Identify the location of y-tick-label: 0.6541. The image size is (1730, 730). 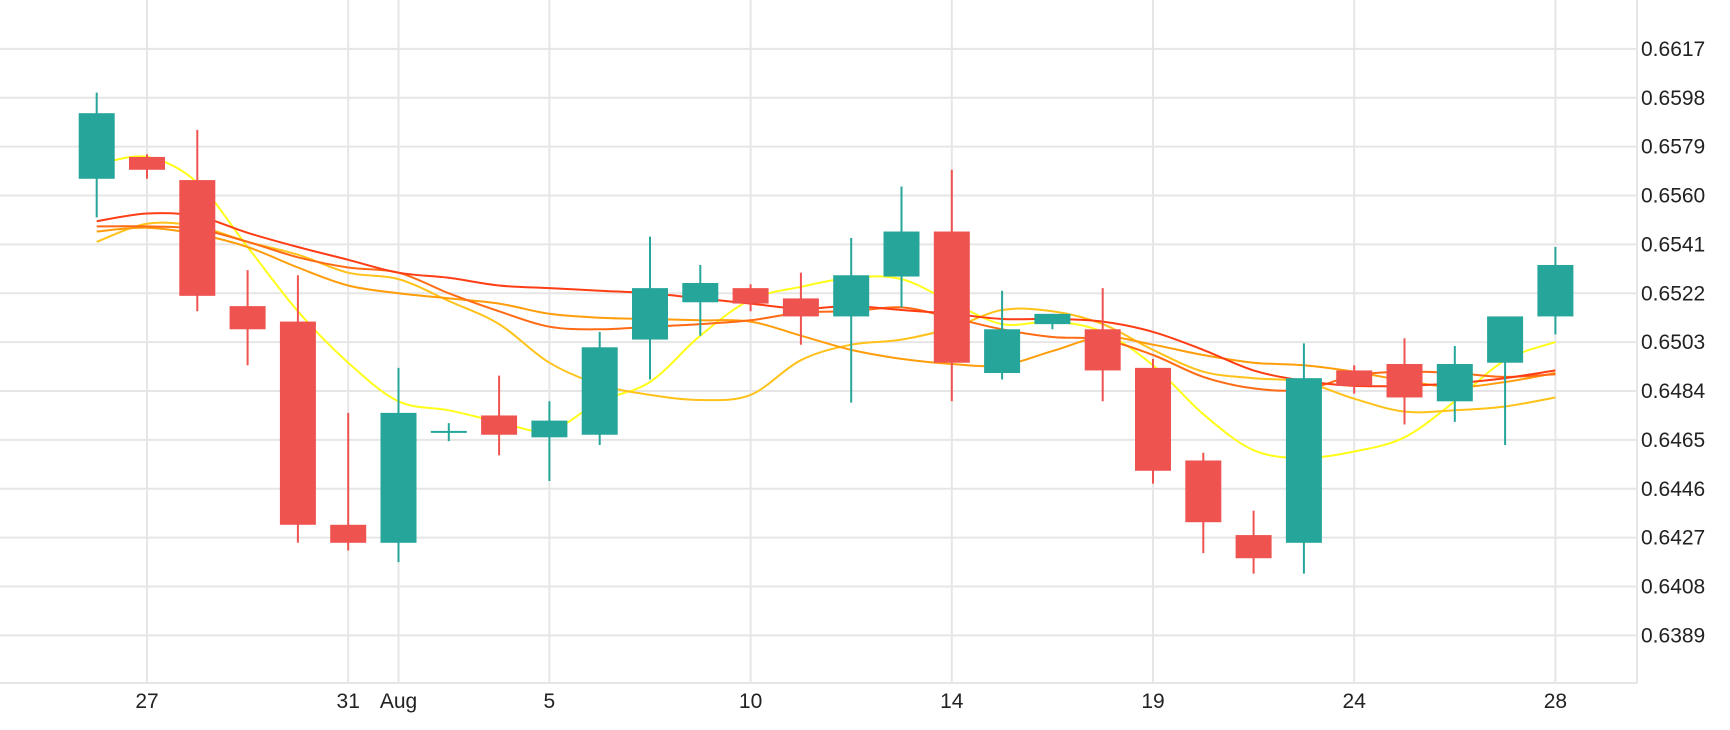
(1673, 244).